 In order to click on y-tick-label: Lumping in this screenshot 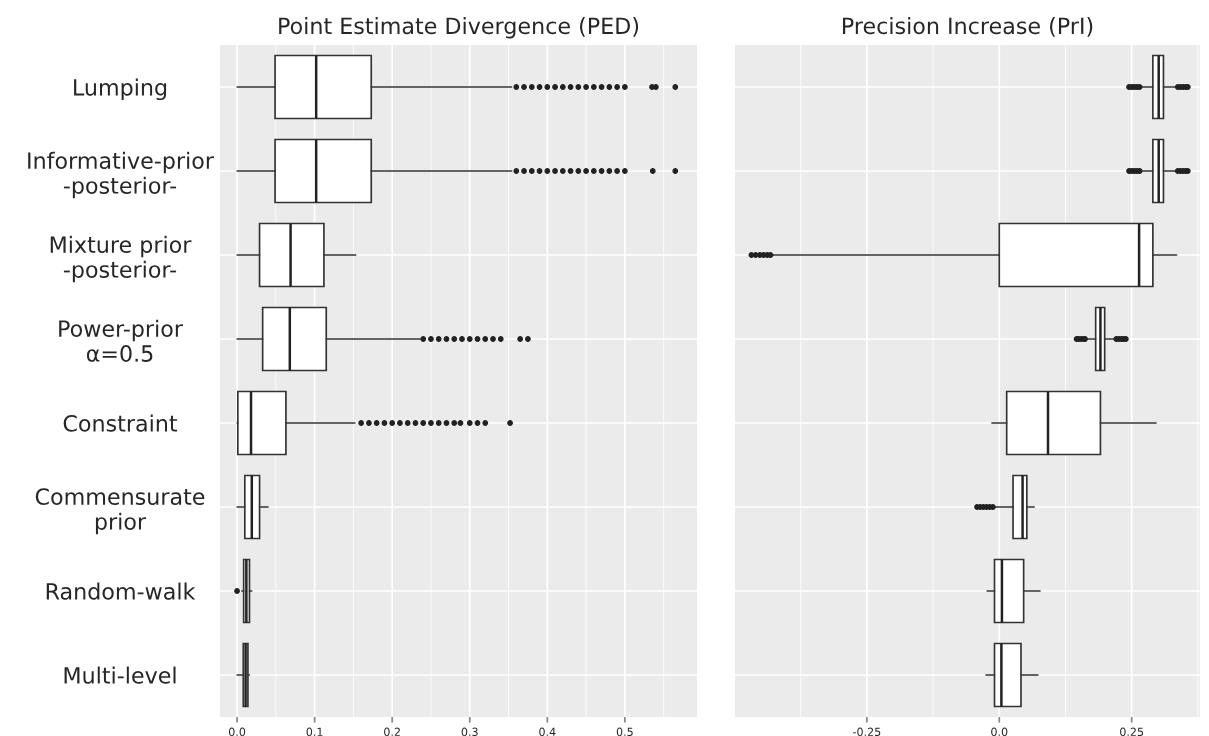, I will do `click(120, 89)`.